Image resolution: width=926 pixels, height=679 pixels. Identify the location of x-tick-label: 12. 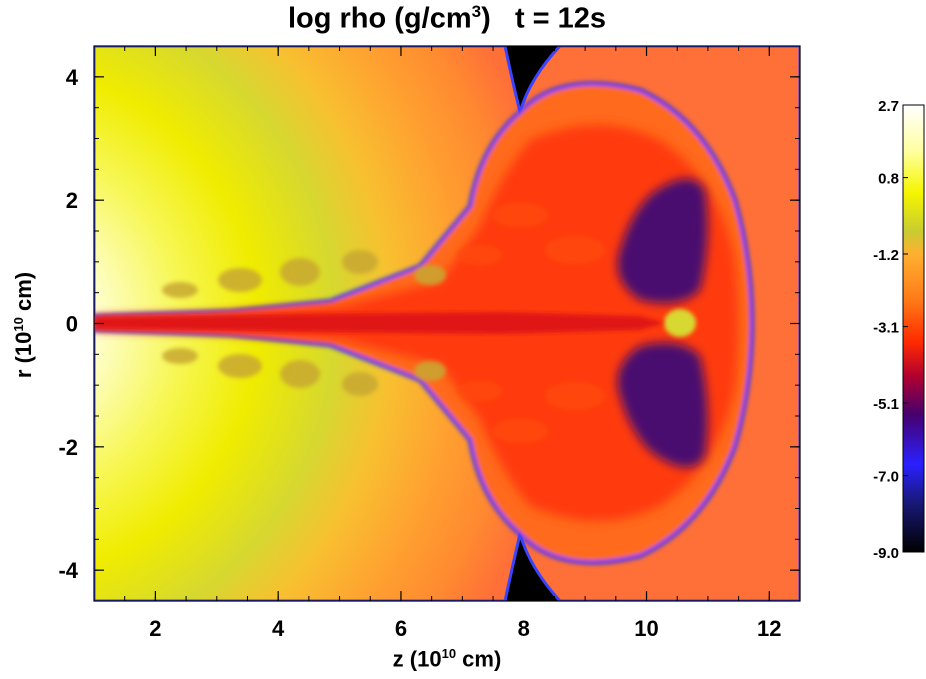
(769, 628).